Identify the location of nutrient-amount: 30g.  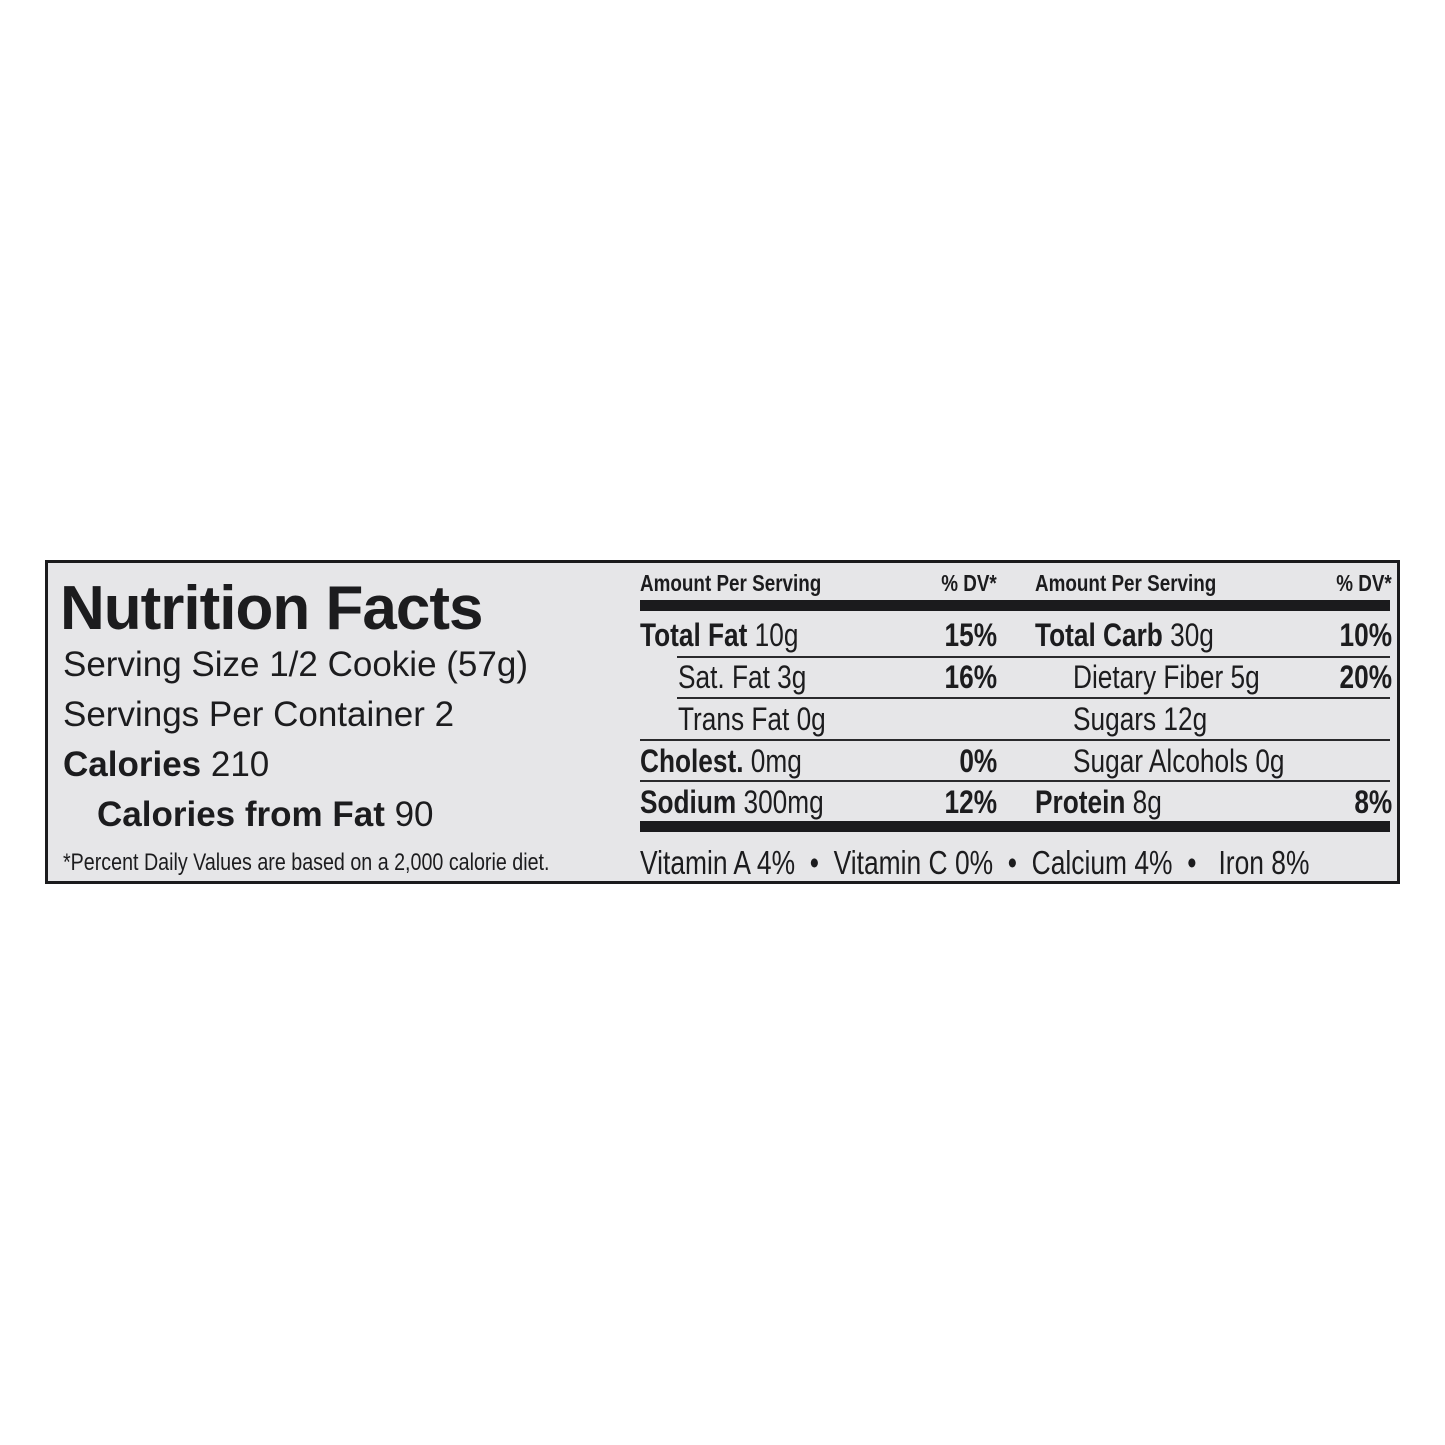
(1192, 635).